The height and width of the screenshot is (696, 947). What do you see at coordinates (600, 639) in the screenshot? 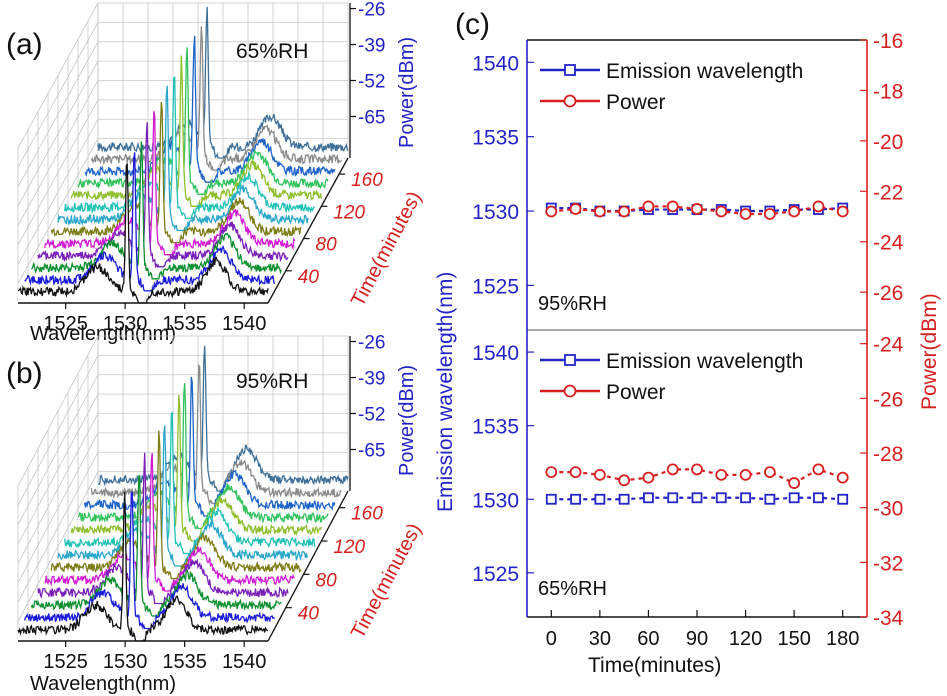
I see `panel-c-x-tick-label: 30` at bounding box center [600, 639].